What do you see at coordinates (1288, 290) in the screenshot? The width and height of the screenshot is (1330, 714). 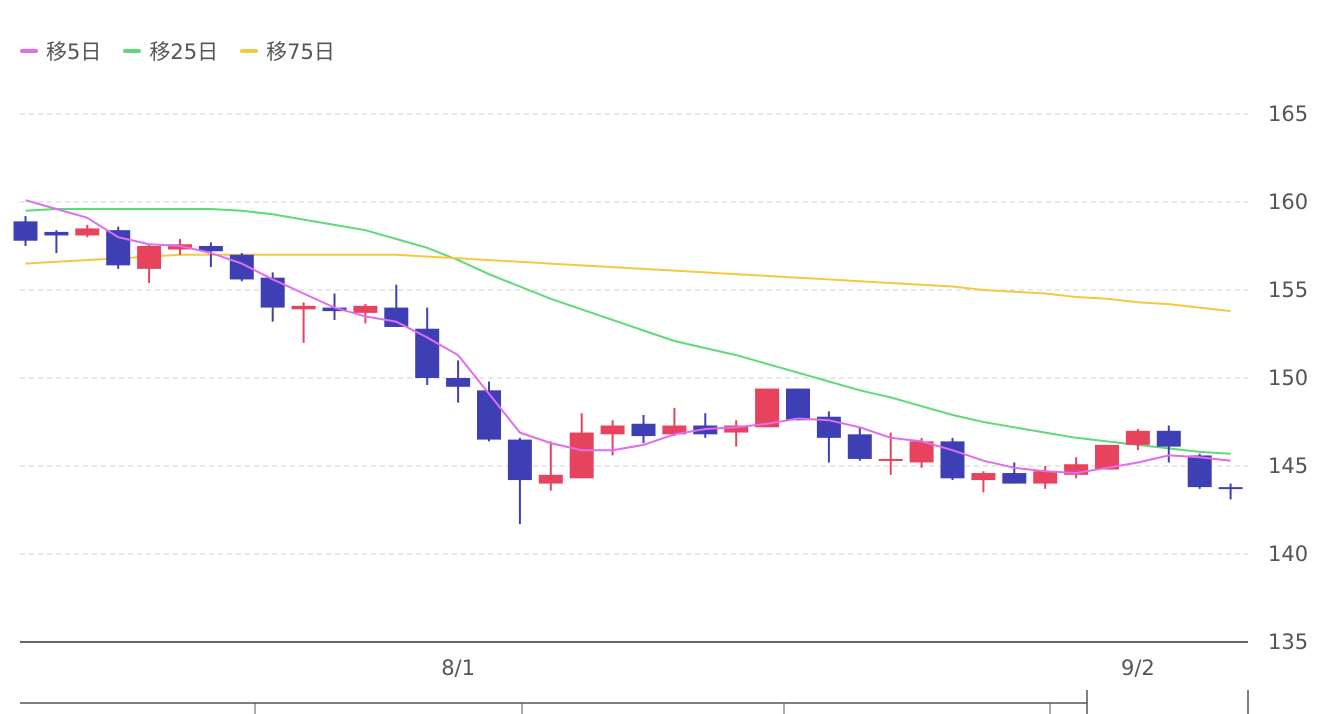 I see `y-tick-label: 155` at bounding box center [1288, 290].